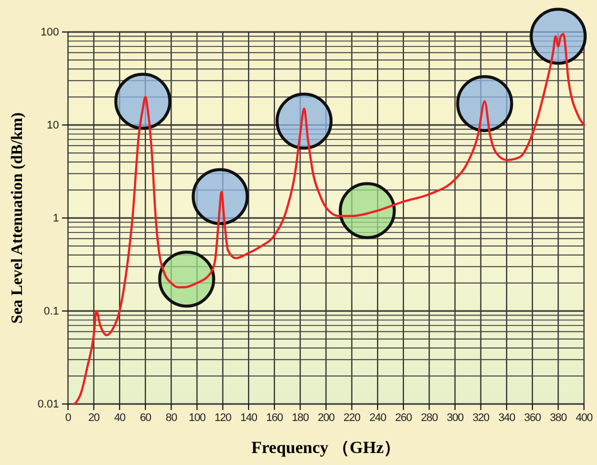  What do you see at coordinates (326, 447) in the screenshot?
I see `x-axis-title: Frequency （GHz）` at bounding box center [326, 447].